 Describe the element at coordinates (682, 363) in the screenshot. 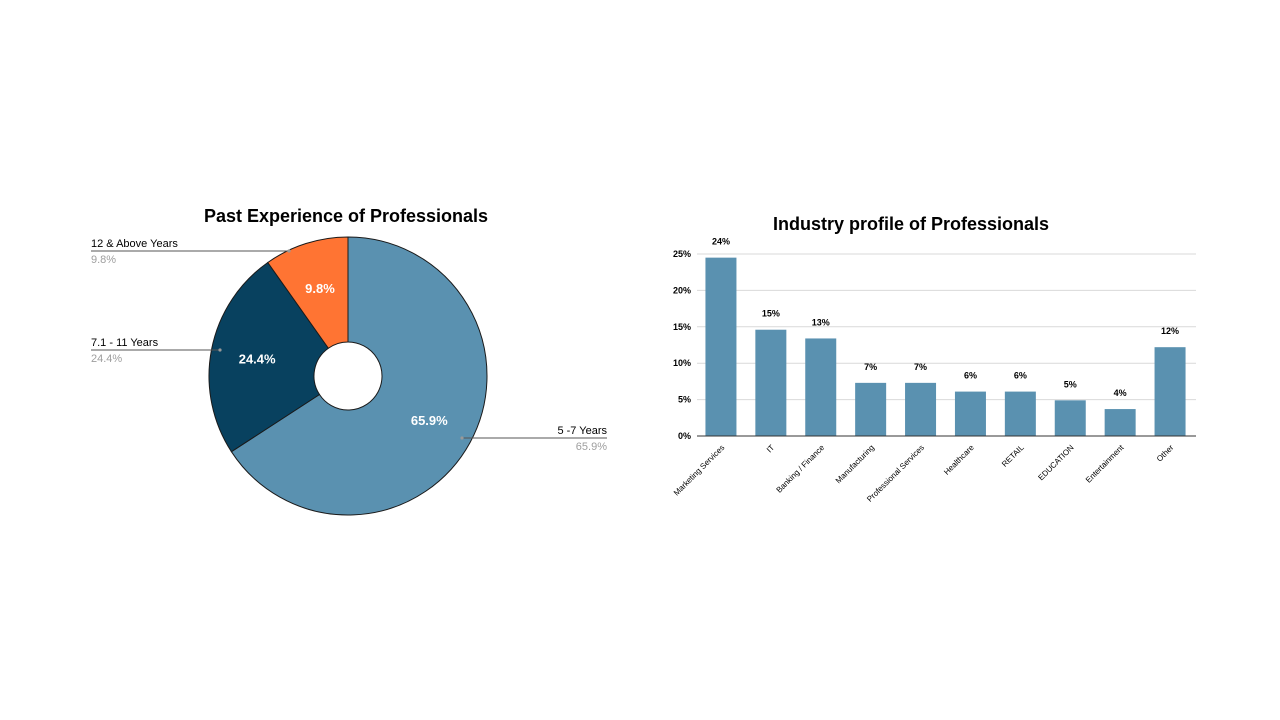

I see `bar-y-tick-label: 10%` at that location.